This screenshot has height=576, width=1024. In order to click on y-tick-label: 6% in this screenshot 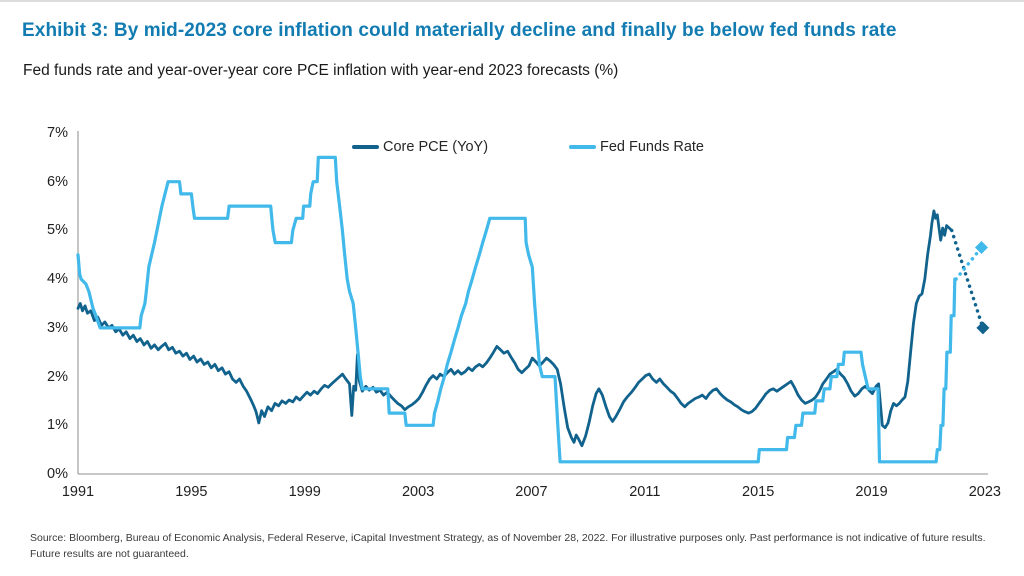, I will do `click(57, 181)`.